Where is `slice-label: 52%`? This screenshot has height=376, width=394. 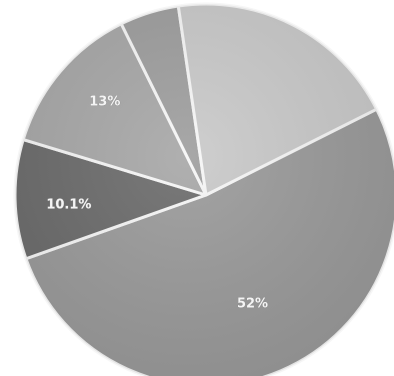 slice-label: 52% is located at coordinates (252, 303).